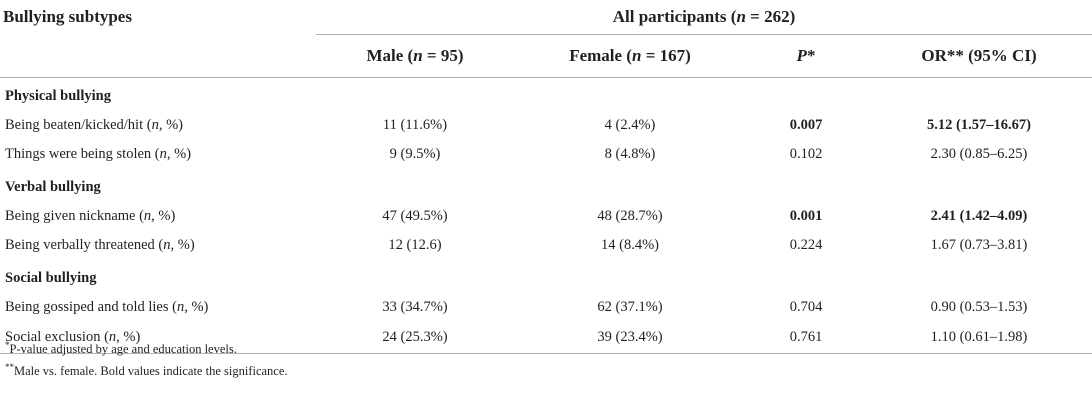  What do you see at coordinates (546, 185) in the screenshot?
I see `section-verbal-bullying: Verbal bullying` at bounding box center [546, 185].